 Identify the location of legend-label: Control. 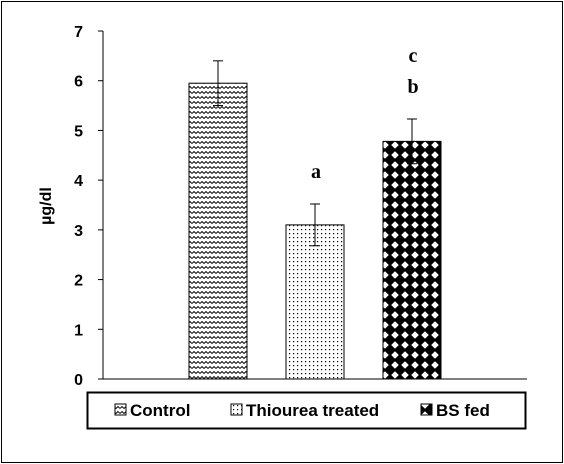
(160, 410).